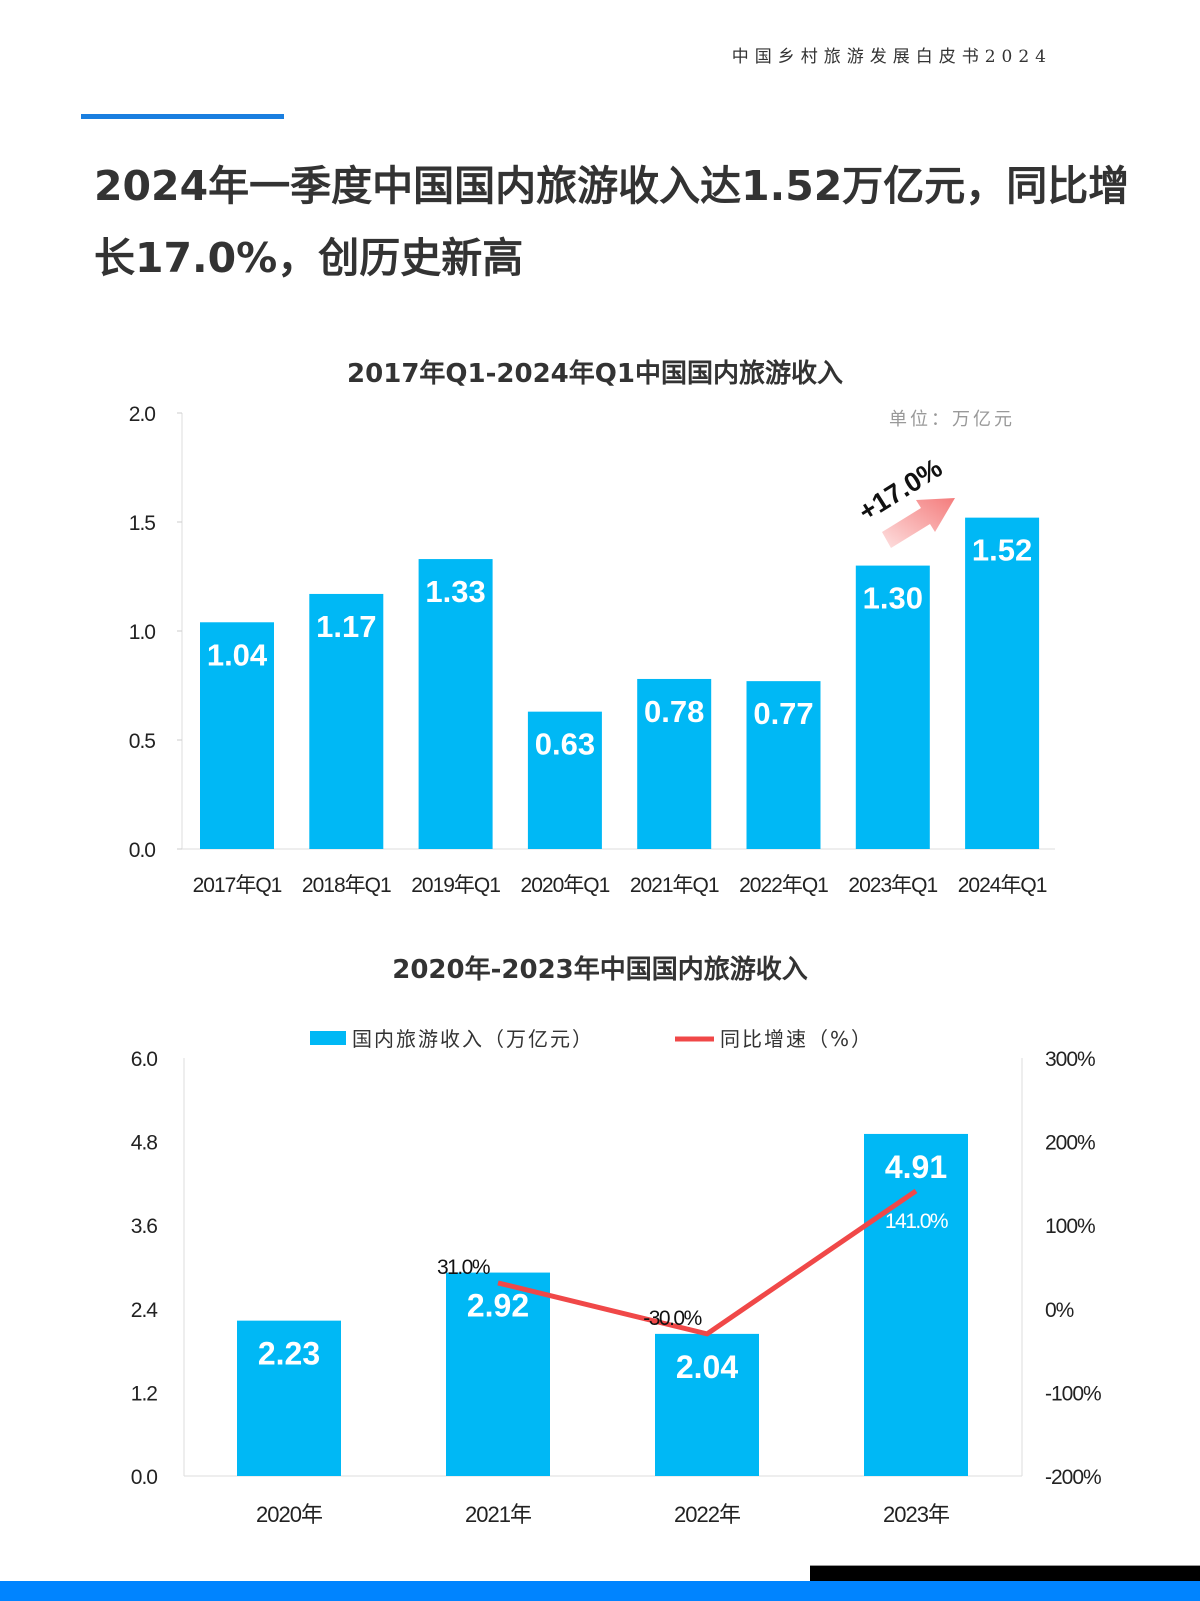 The image size is (1200, 1601). Describe the element at coordinates (455, 591) in the screenshot. I see `bar-value-label: 1.33` at that location.